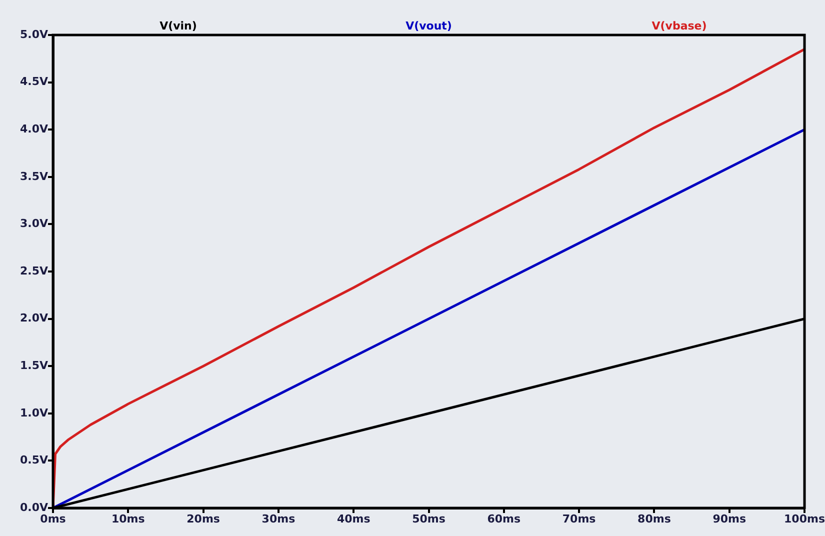 This screenshot has width=825, height=536. I want to click on y-tick-label: 3.5V, so click(34, 176).